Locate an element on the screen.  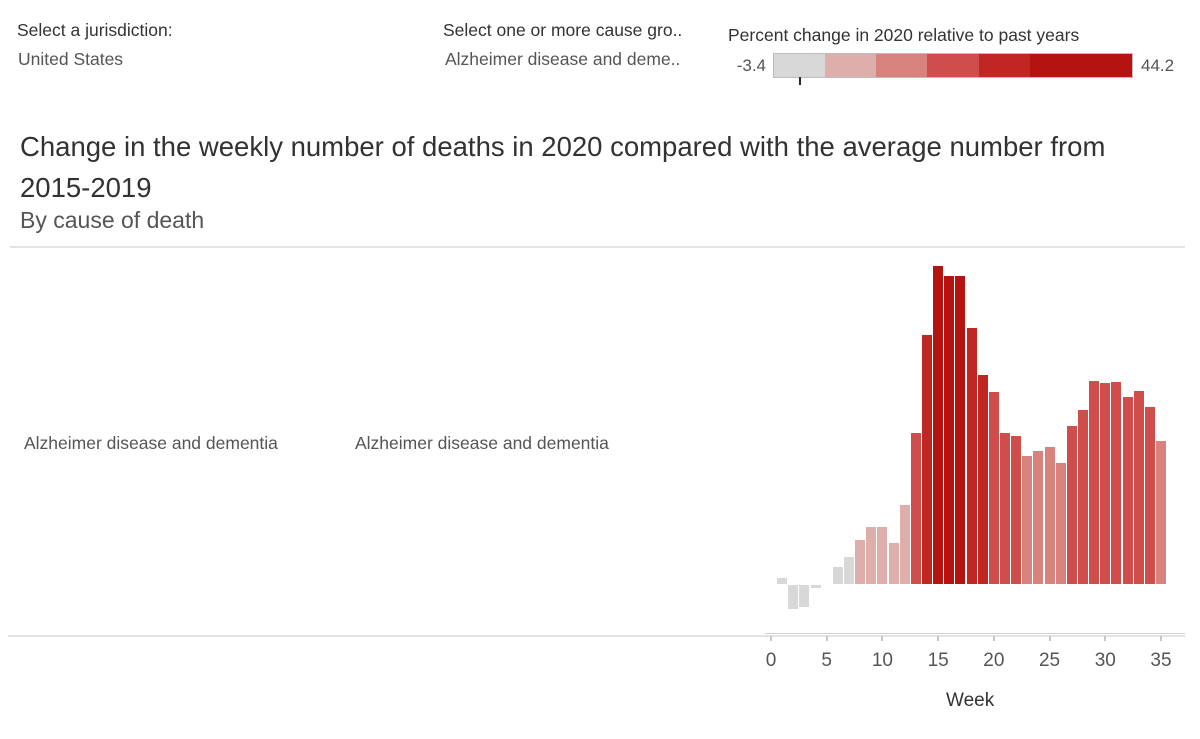
x-axis-line is located at coordinates (975, 633).